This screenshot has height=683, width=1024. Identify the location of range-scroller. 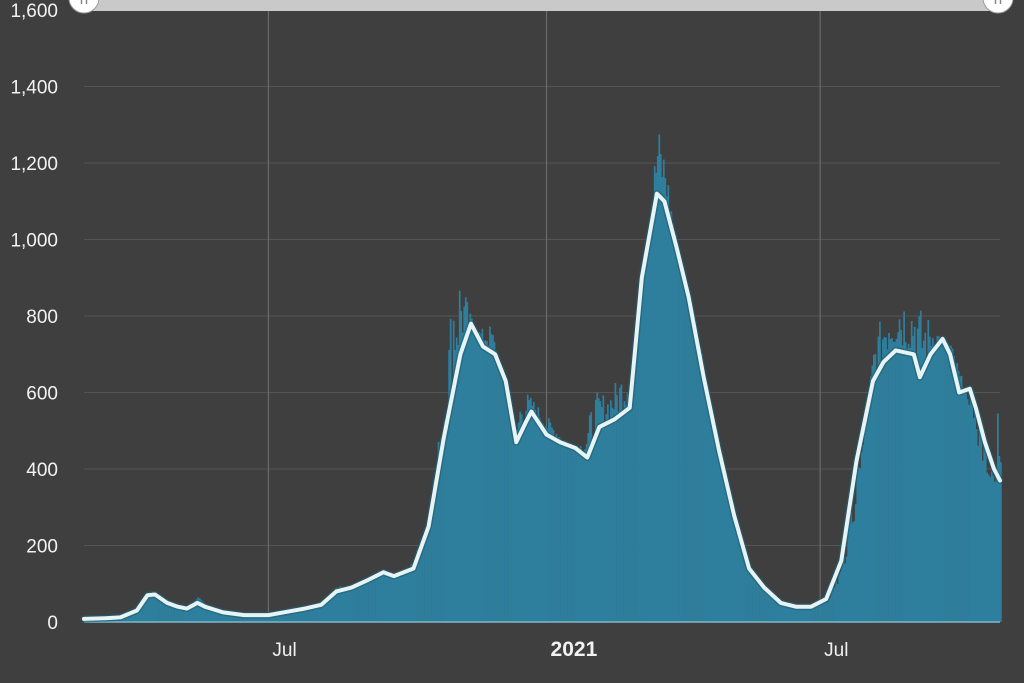
(541, 7).